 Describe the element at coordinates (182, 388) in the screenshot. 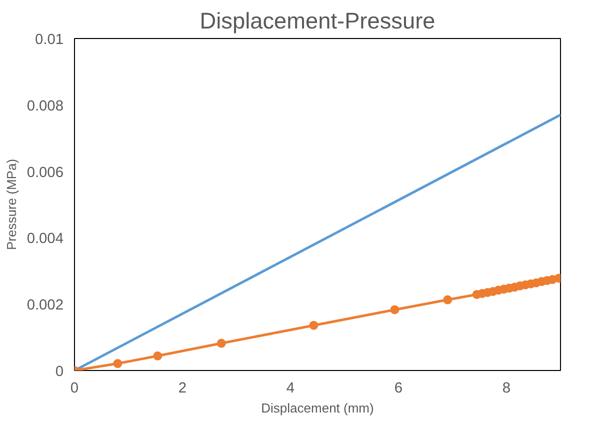

I see `x-tick-label: 2` at that location.